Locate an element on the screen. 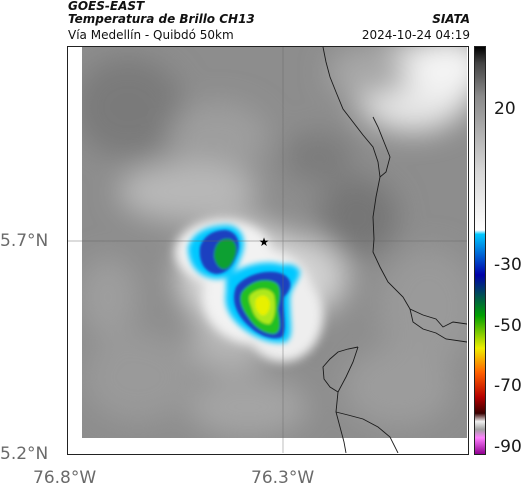 The height and width of the screenshot is (491, 526). colorbar is located at coordinates (480, 250).